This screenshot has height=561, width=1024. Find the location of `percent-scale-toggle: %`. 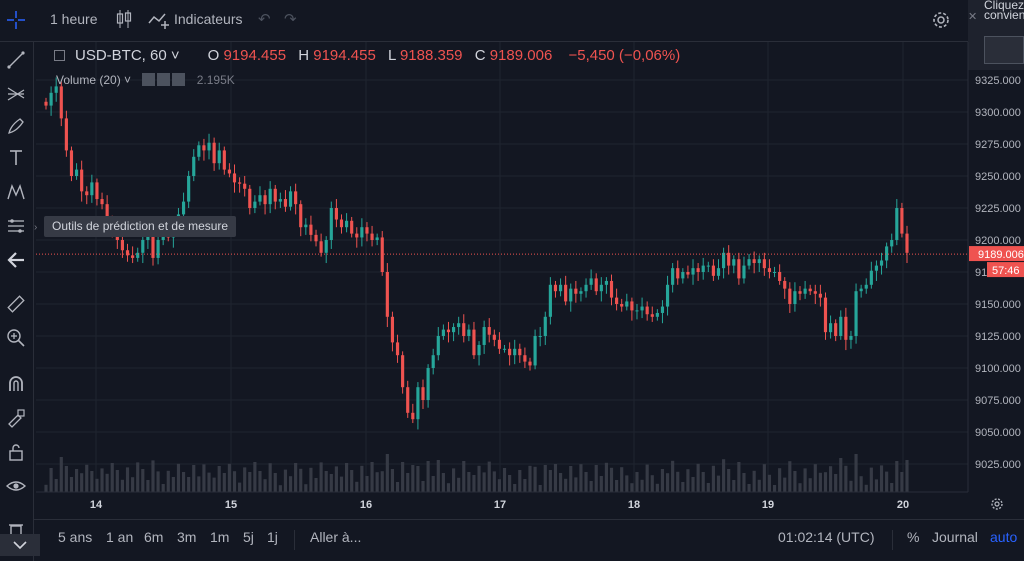

percent-scale-toggle: % is located at coordinates (913, 537).